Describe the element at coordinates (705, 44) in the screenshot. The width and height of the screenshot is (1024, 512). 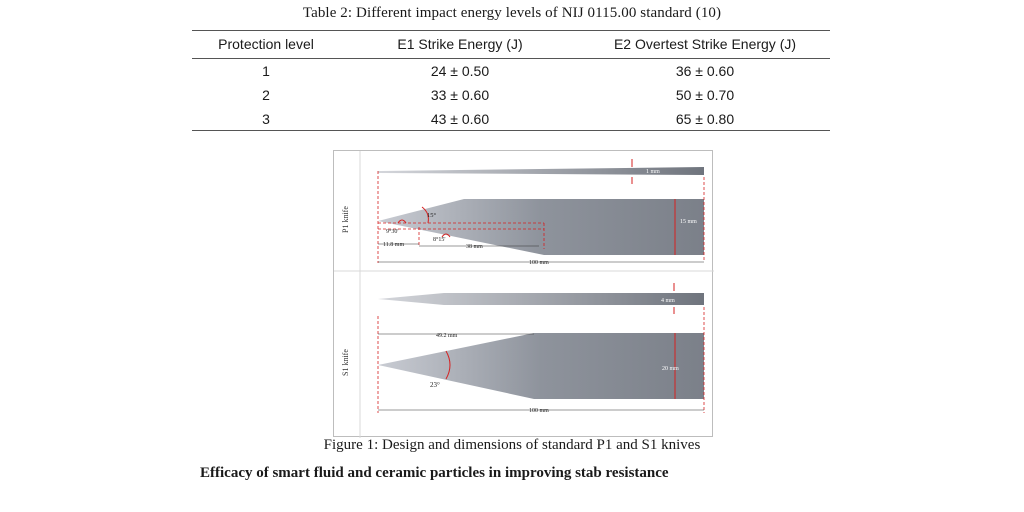
I see `table-header-e2: E2 Overtest Strike Energy (J)` at that location.